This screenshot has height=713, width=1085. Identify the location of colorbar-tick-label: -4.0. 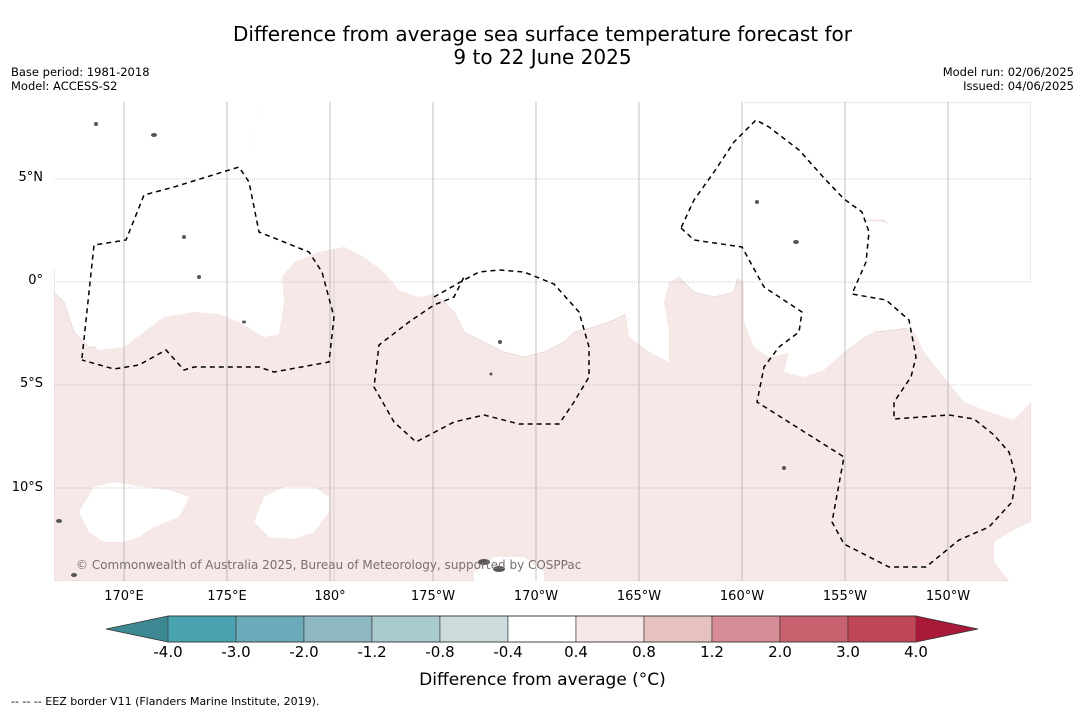
(168, 652).